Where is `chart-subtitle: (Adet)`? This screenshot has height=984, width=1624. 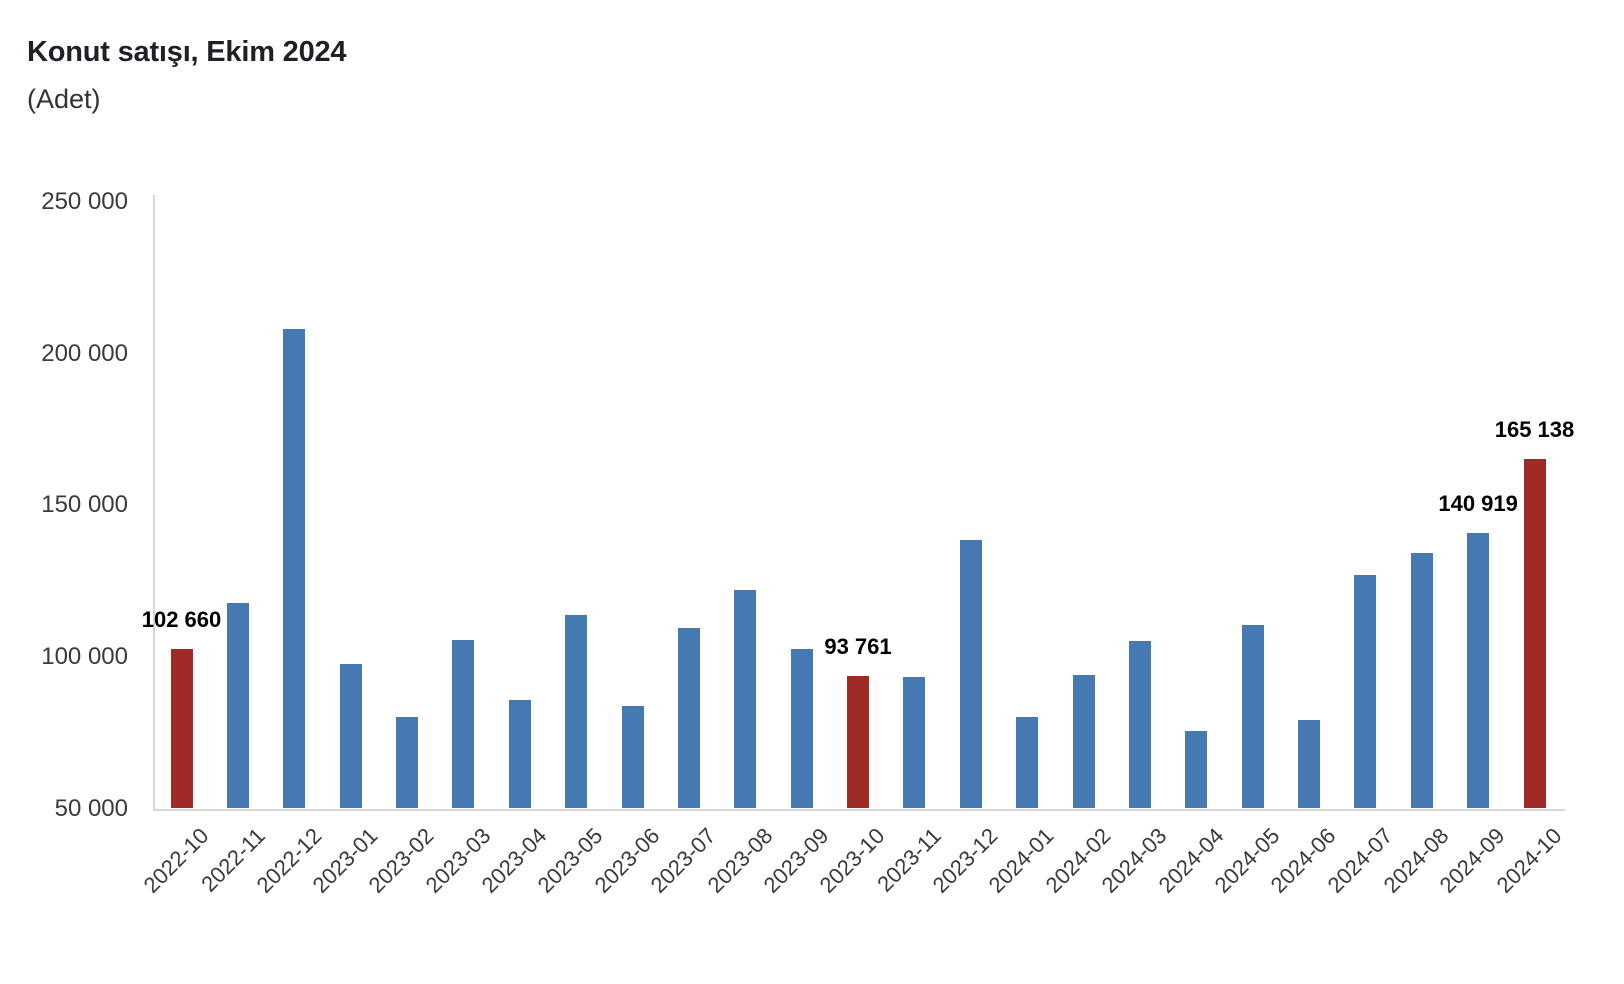 chart-subtitle: (Adet) is located at coordinates (64, 99).